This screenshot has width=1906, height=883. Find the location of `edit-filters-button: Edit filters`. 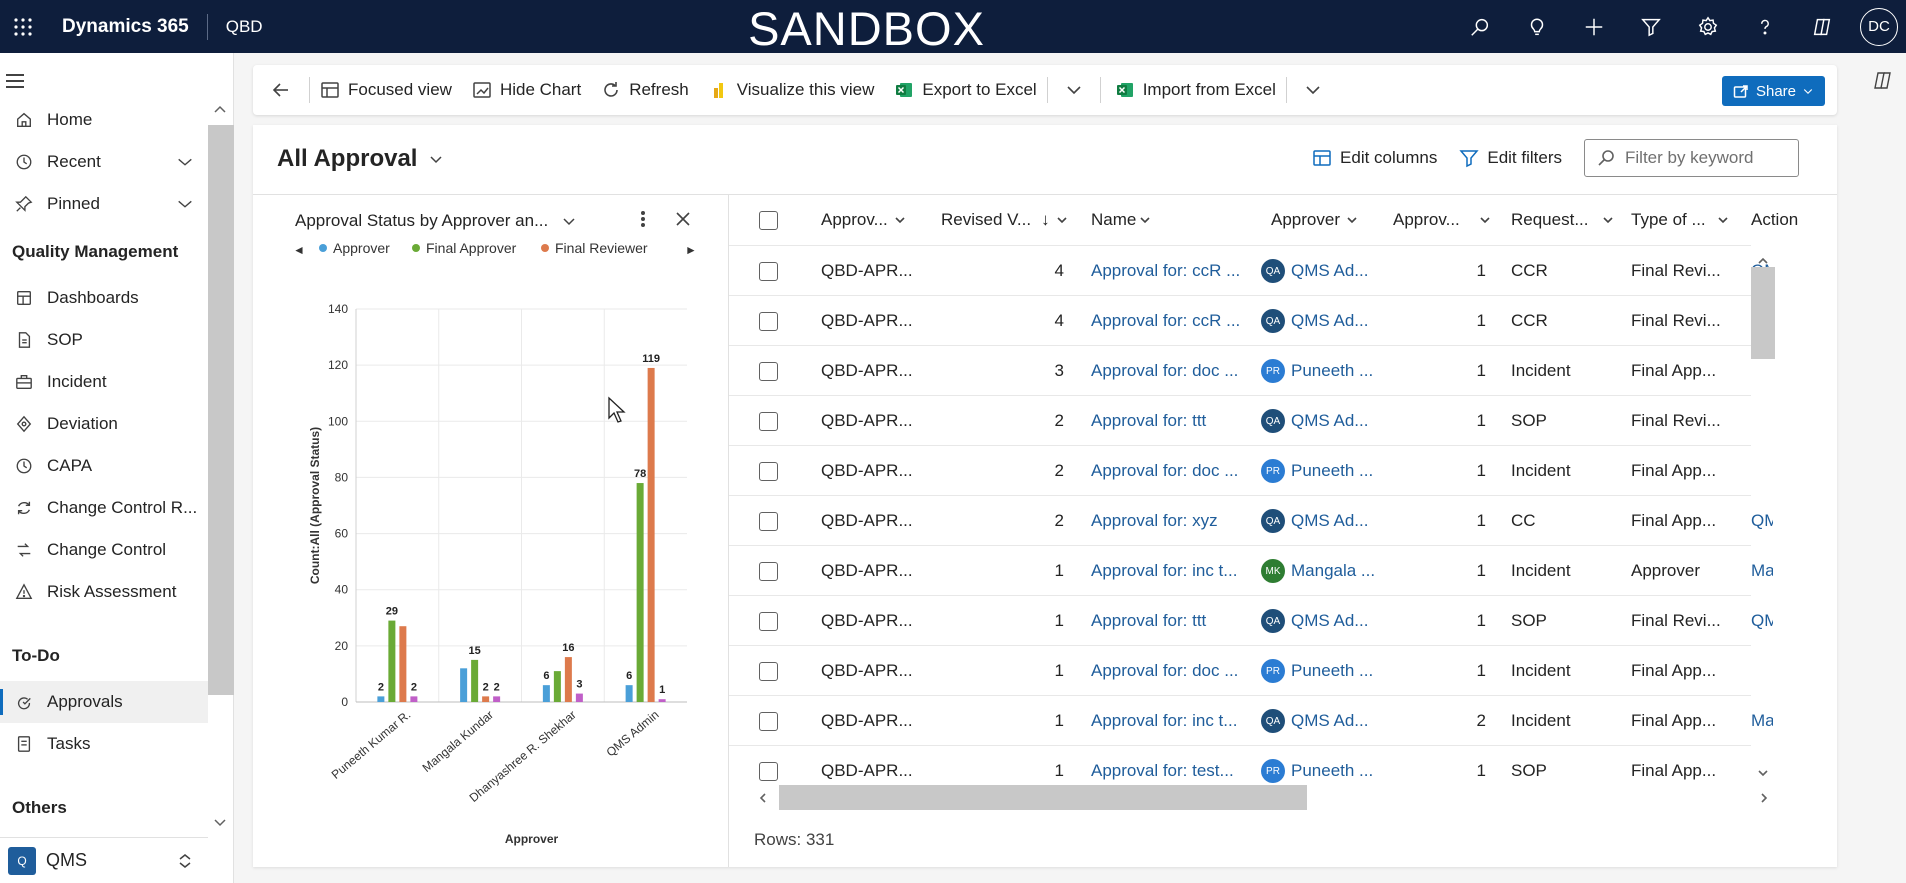

edit-filters-button: Edit filters is located at coordinates (1510, 158).